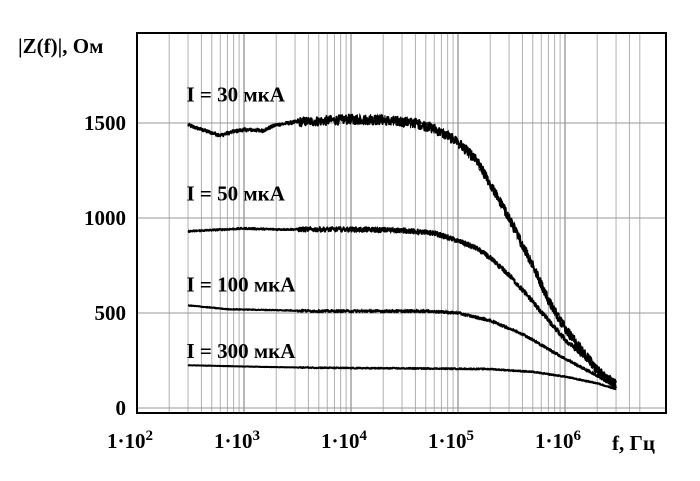  What do you see at coordinates (235, 95) in the screenshot?
I see `series-label: I = 30 мкА` at bounding box center [235, 95].